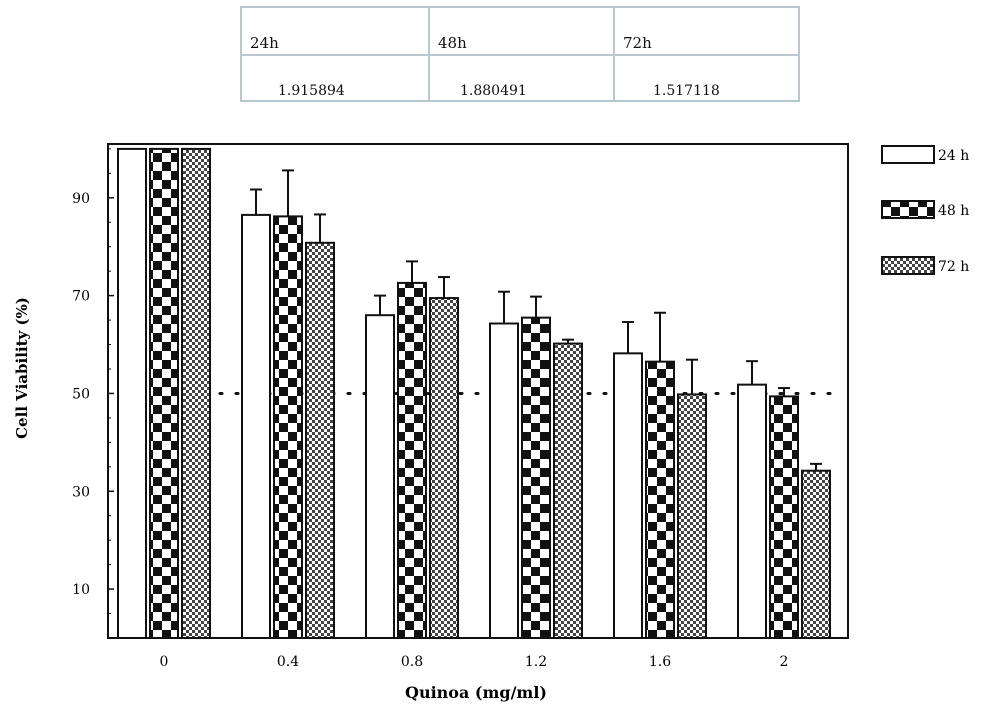 The width and height of the screenshot is (1000, 726). What do you see at coordinates (288, 427) in the screenshot?
I see `bar-48h-0.4` at bounding box center [288, 427].